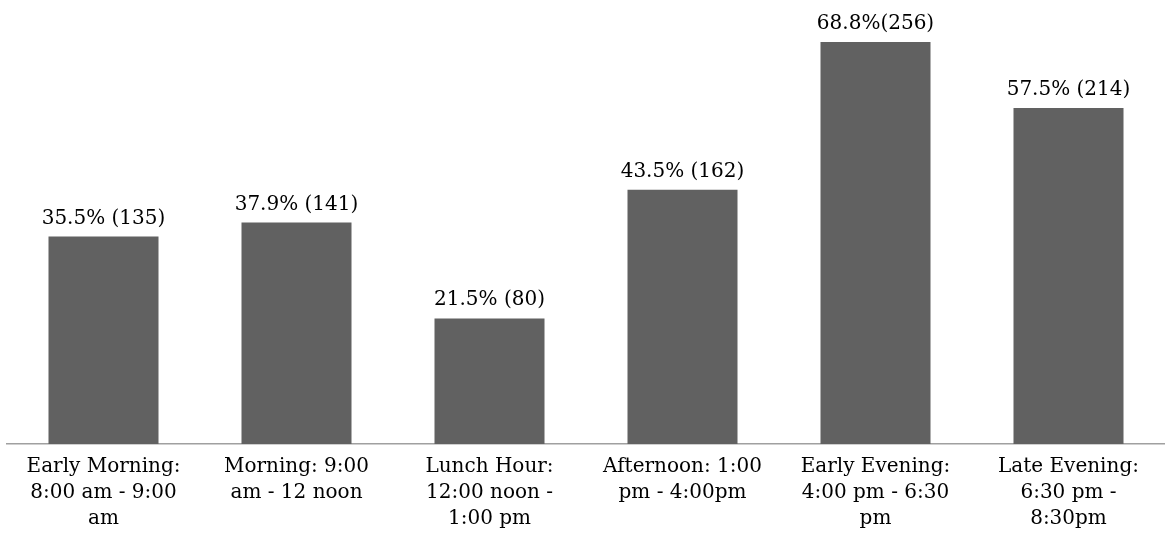 This screenshot has height=543, width=1165. Describe the element at coordinates (875, 22) in the screenshot. I see `data-label: 68.8%(256)` at that location.